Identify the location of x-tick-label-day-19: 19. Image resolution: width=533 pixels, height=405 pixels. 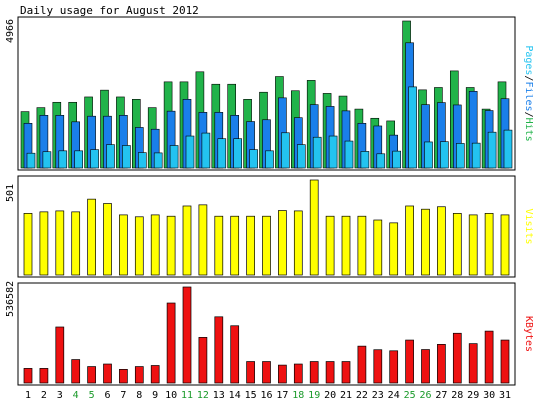
(314, 395).